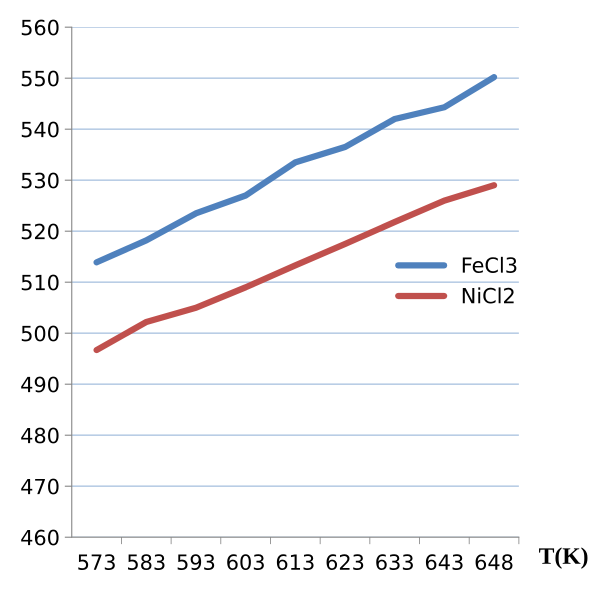  Describe the element at coordinates (146, 562) in the screenshot. I see `x-tick-label: 583` at that location.